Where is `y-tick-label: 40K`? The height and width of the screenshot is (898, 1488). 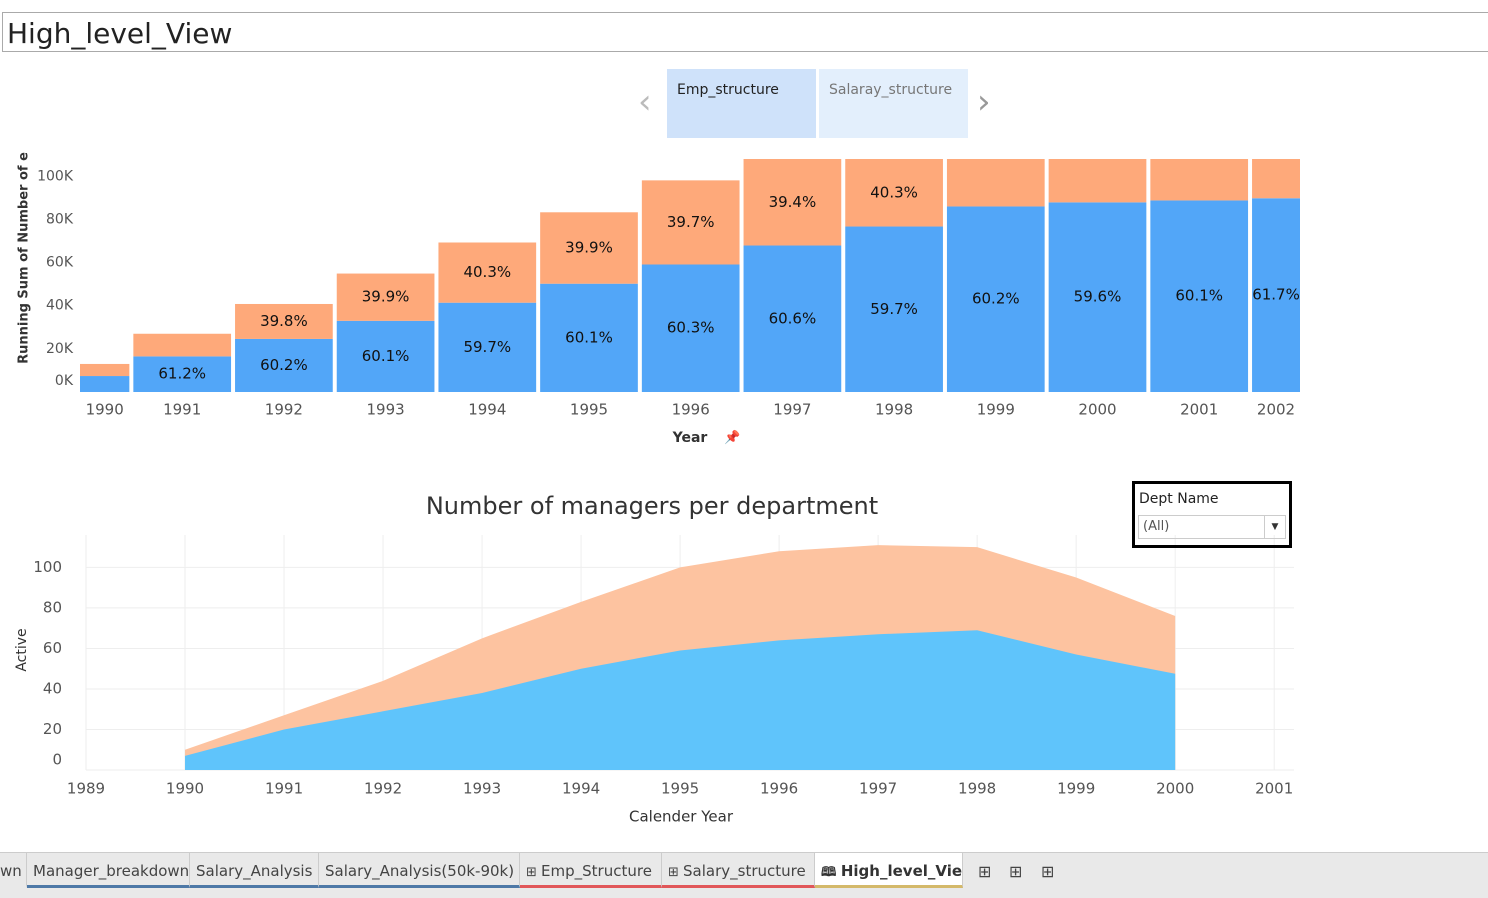 y-tick-label: 40K is located at coordinates (60, 306).